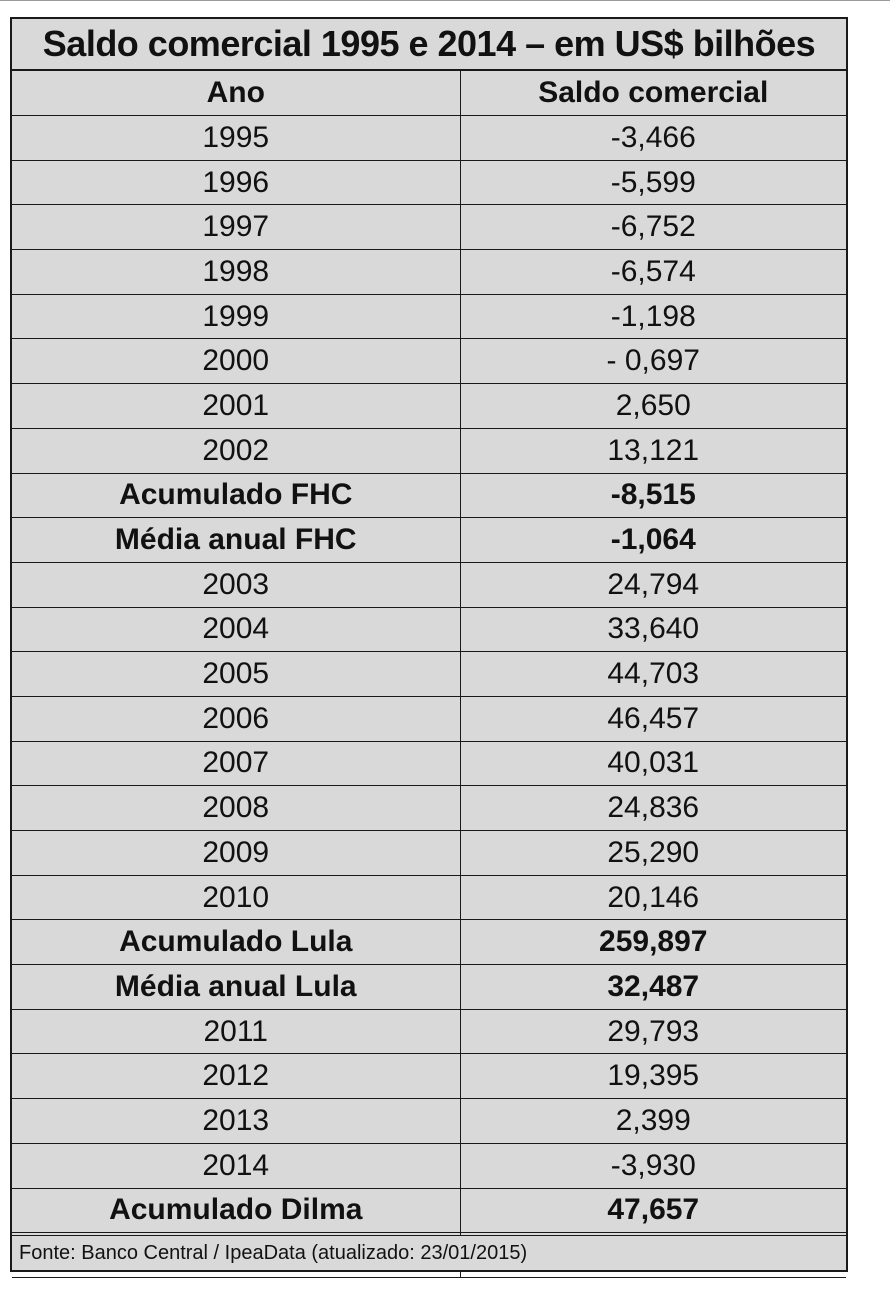  What do you see at coordinates (653, 1076) in the screenshot?
I see `row-value: 19,395` at bounding box center [653, 1076].